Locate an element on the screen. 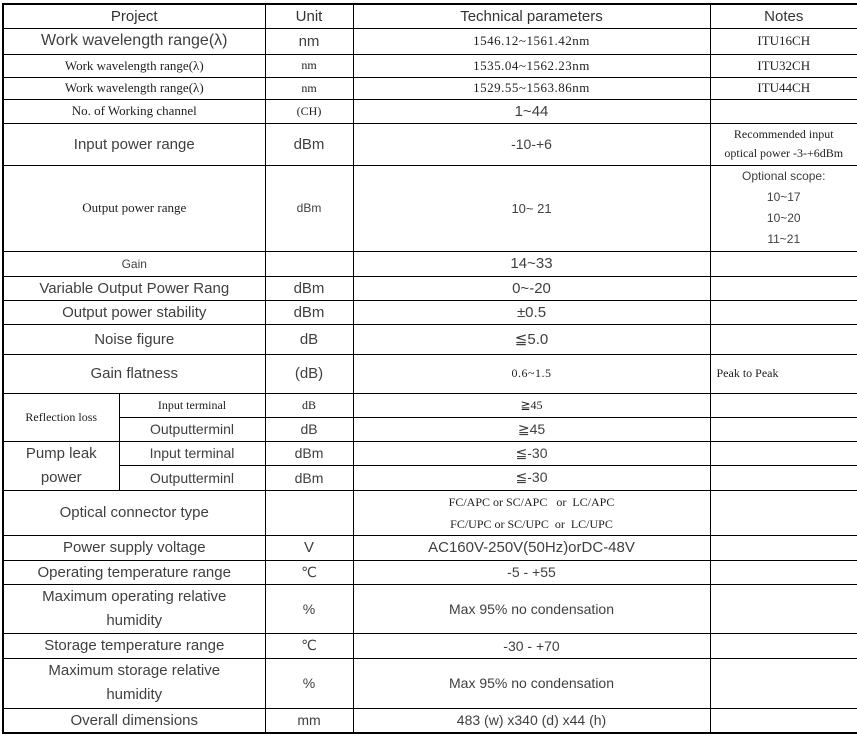 This screenshot has width=857, height=737. table-row: Variable Output Power Rang dBm 0~-20 is located at coordinates (429, 288).